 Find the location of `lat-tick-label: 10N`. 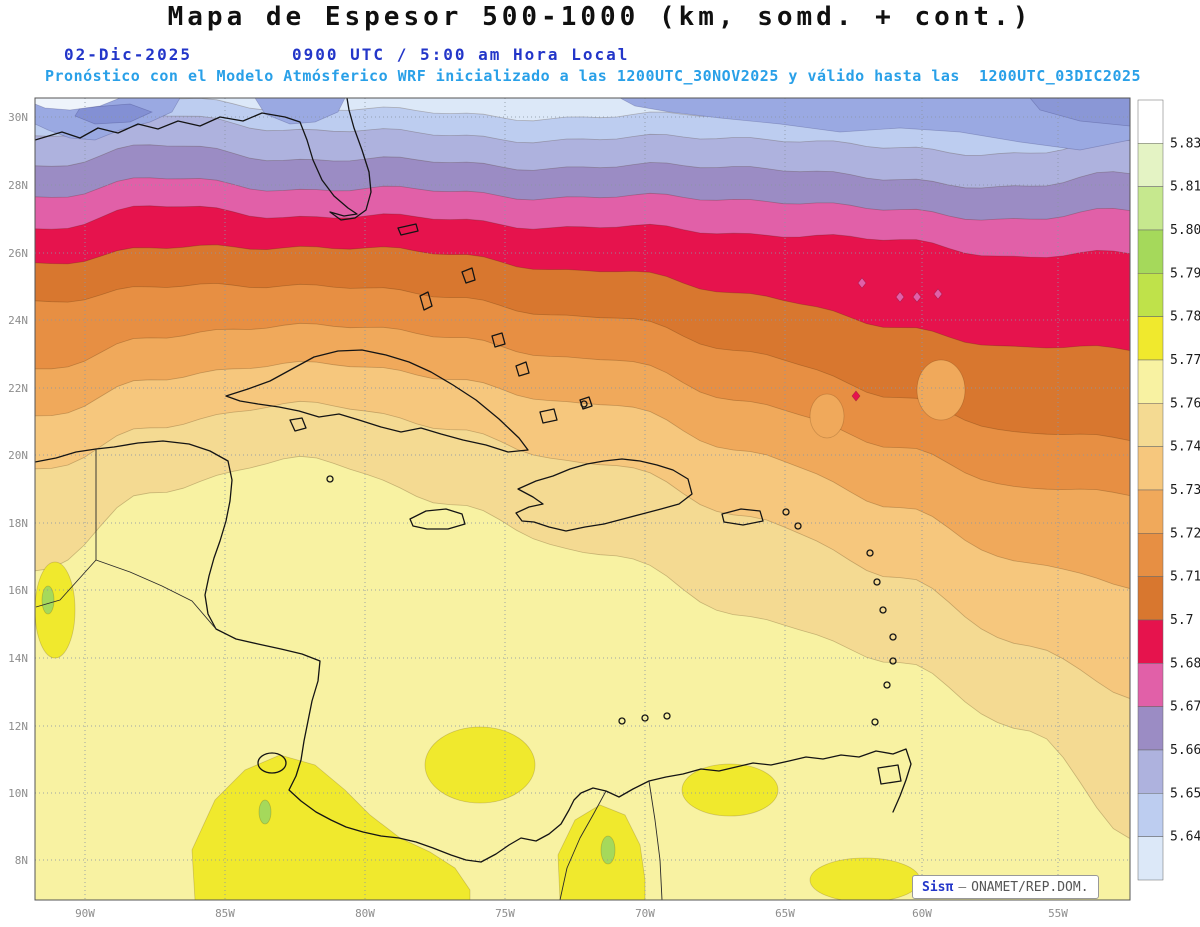

lat-tick-label: 10N is located at coordinates (18, 793).